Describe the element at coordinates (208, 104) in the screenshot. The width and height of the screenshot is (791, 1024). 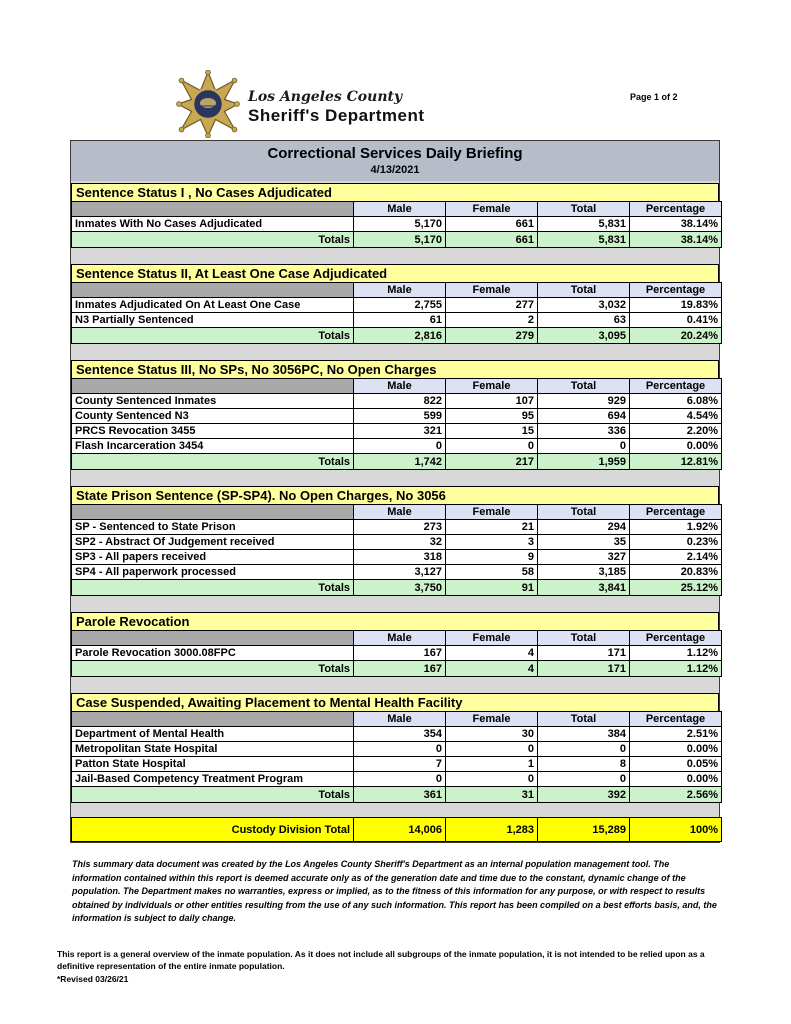
I see `sheriff-star-icon` at that location.